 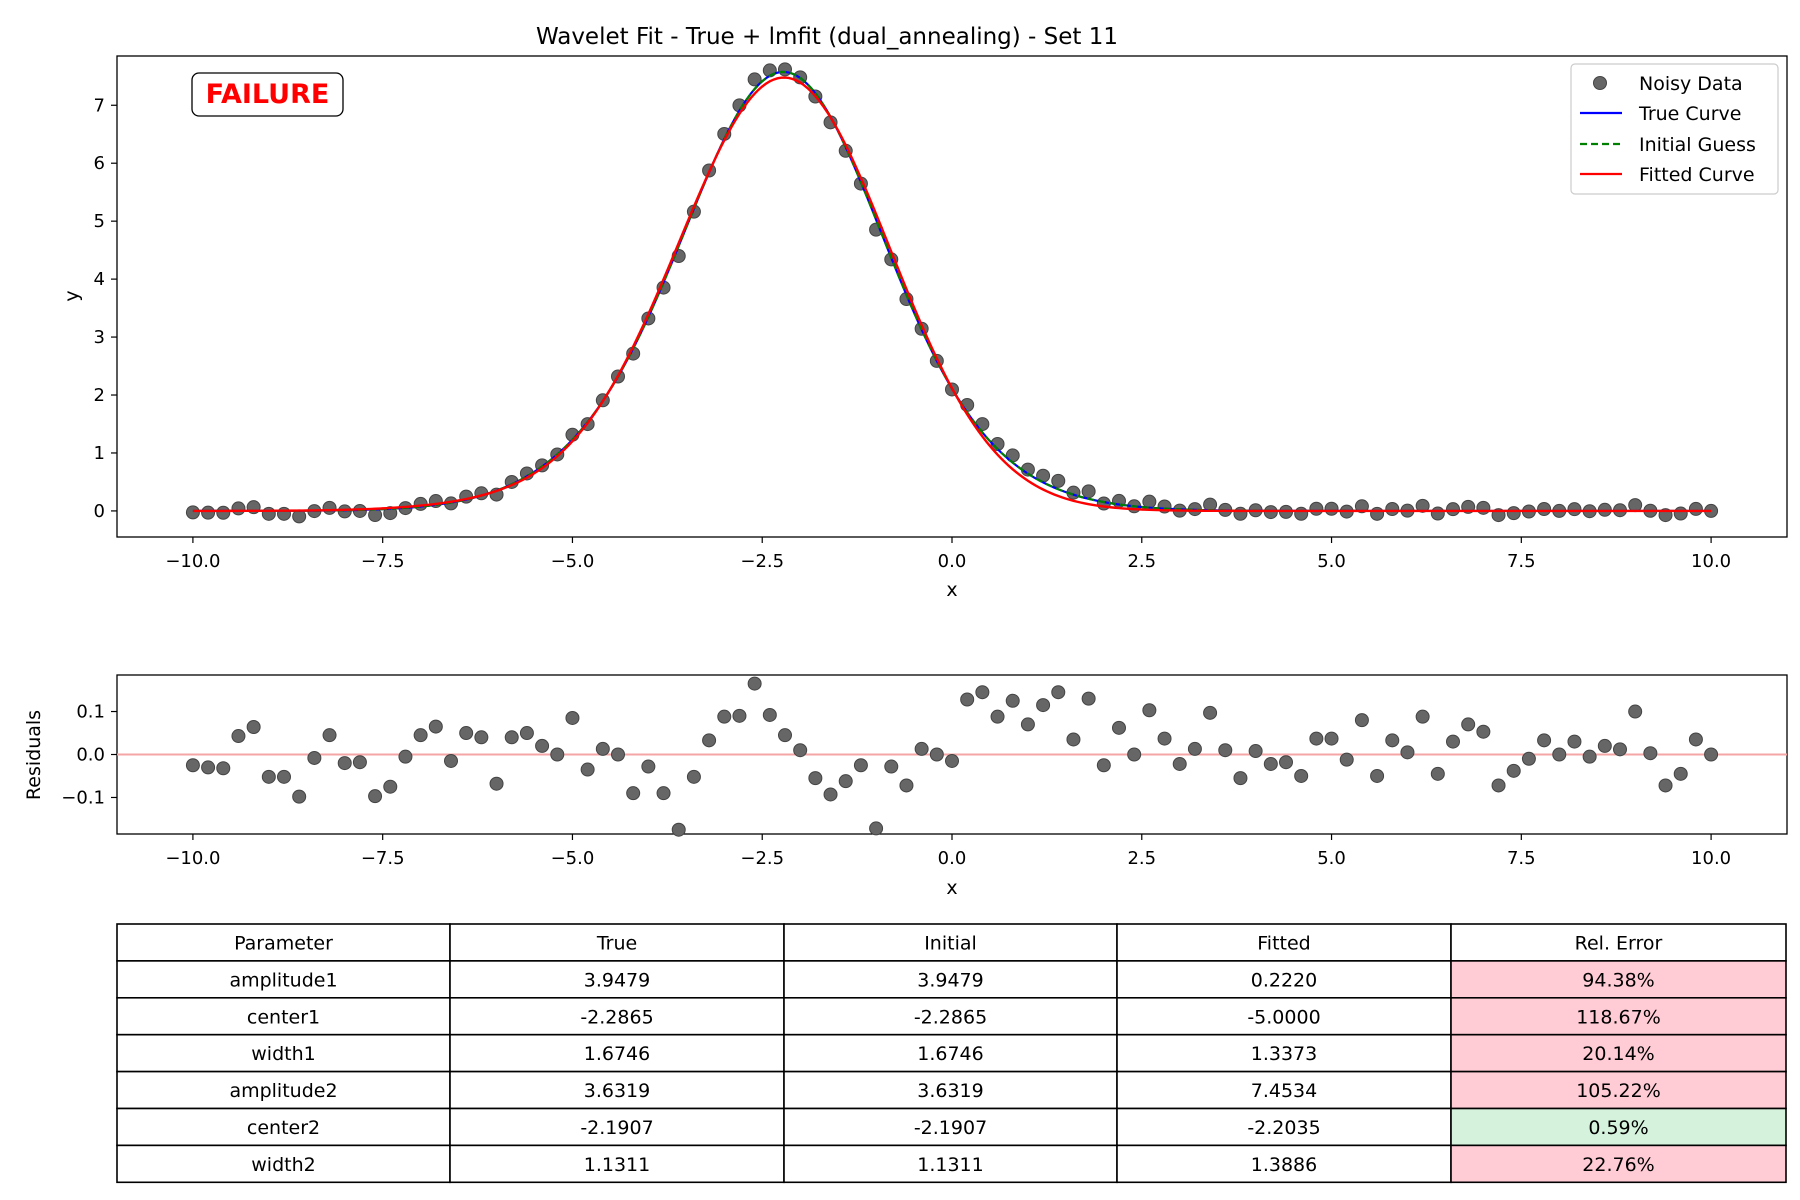 What do you see at coordinates (283, 1054) in the screenshot?
I see `table-cell-text: width1` at bounding box center [283, 1054].